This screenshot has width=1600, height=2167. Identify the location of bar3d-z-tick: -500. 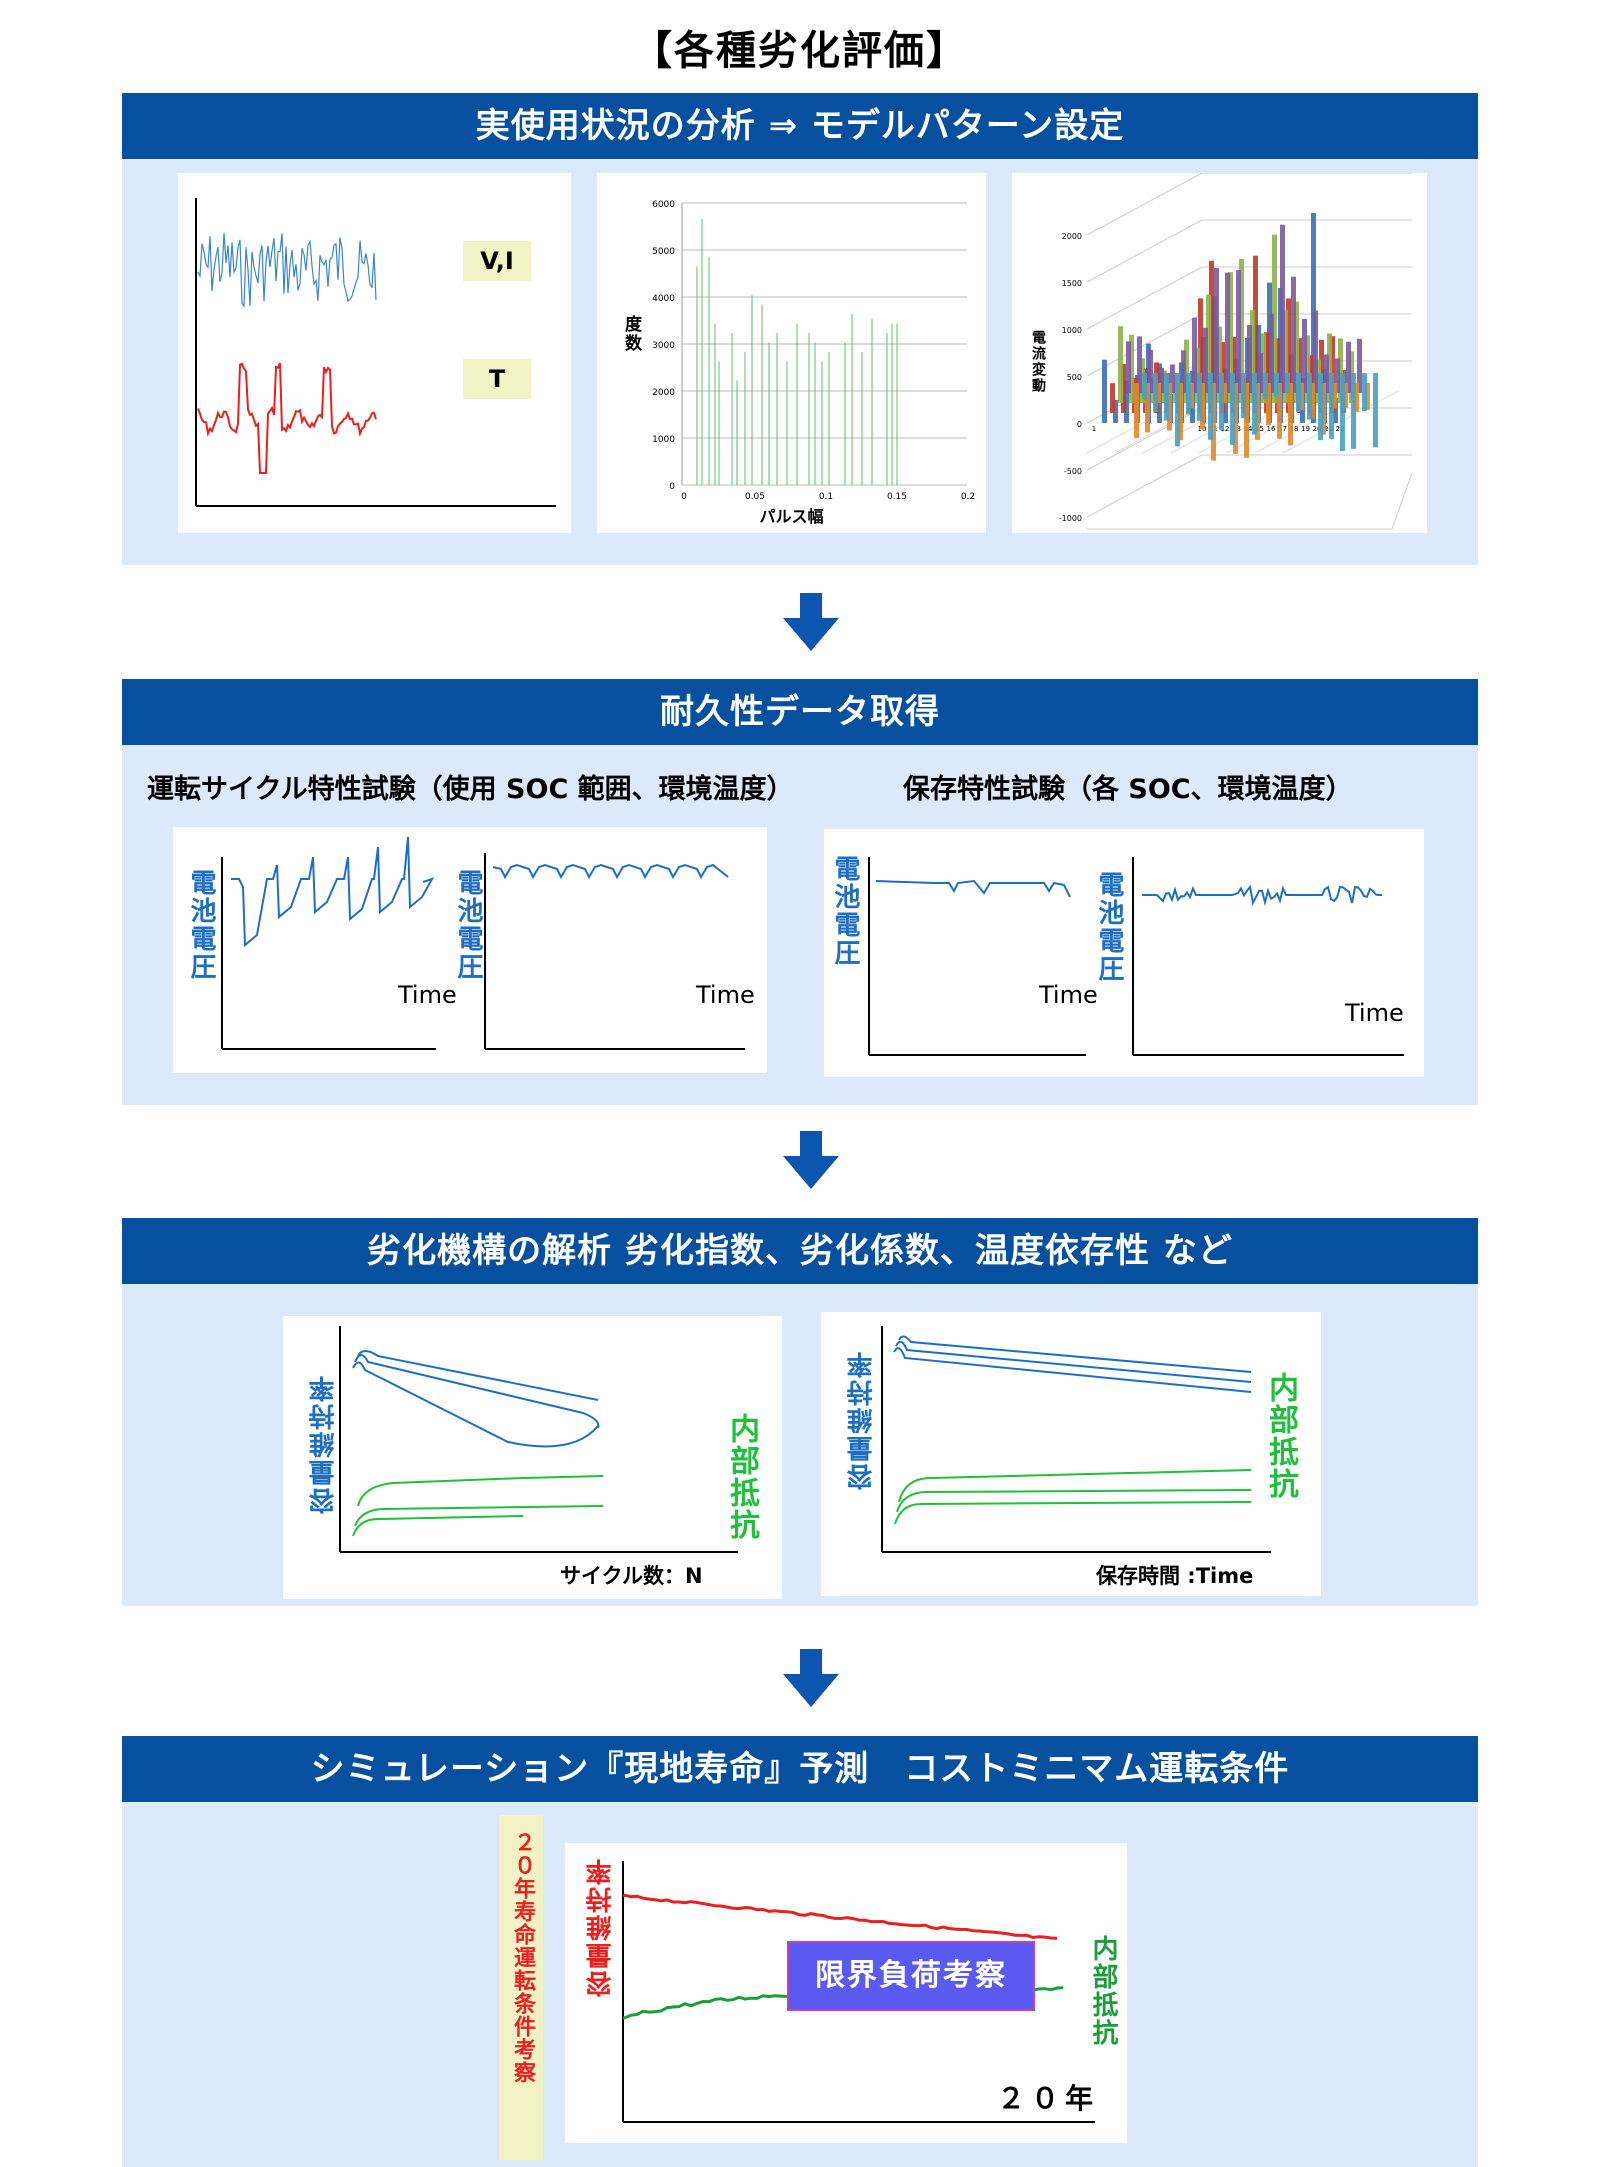
(1073, 471).